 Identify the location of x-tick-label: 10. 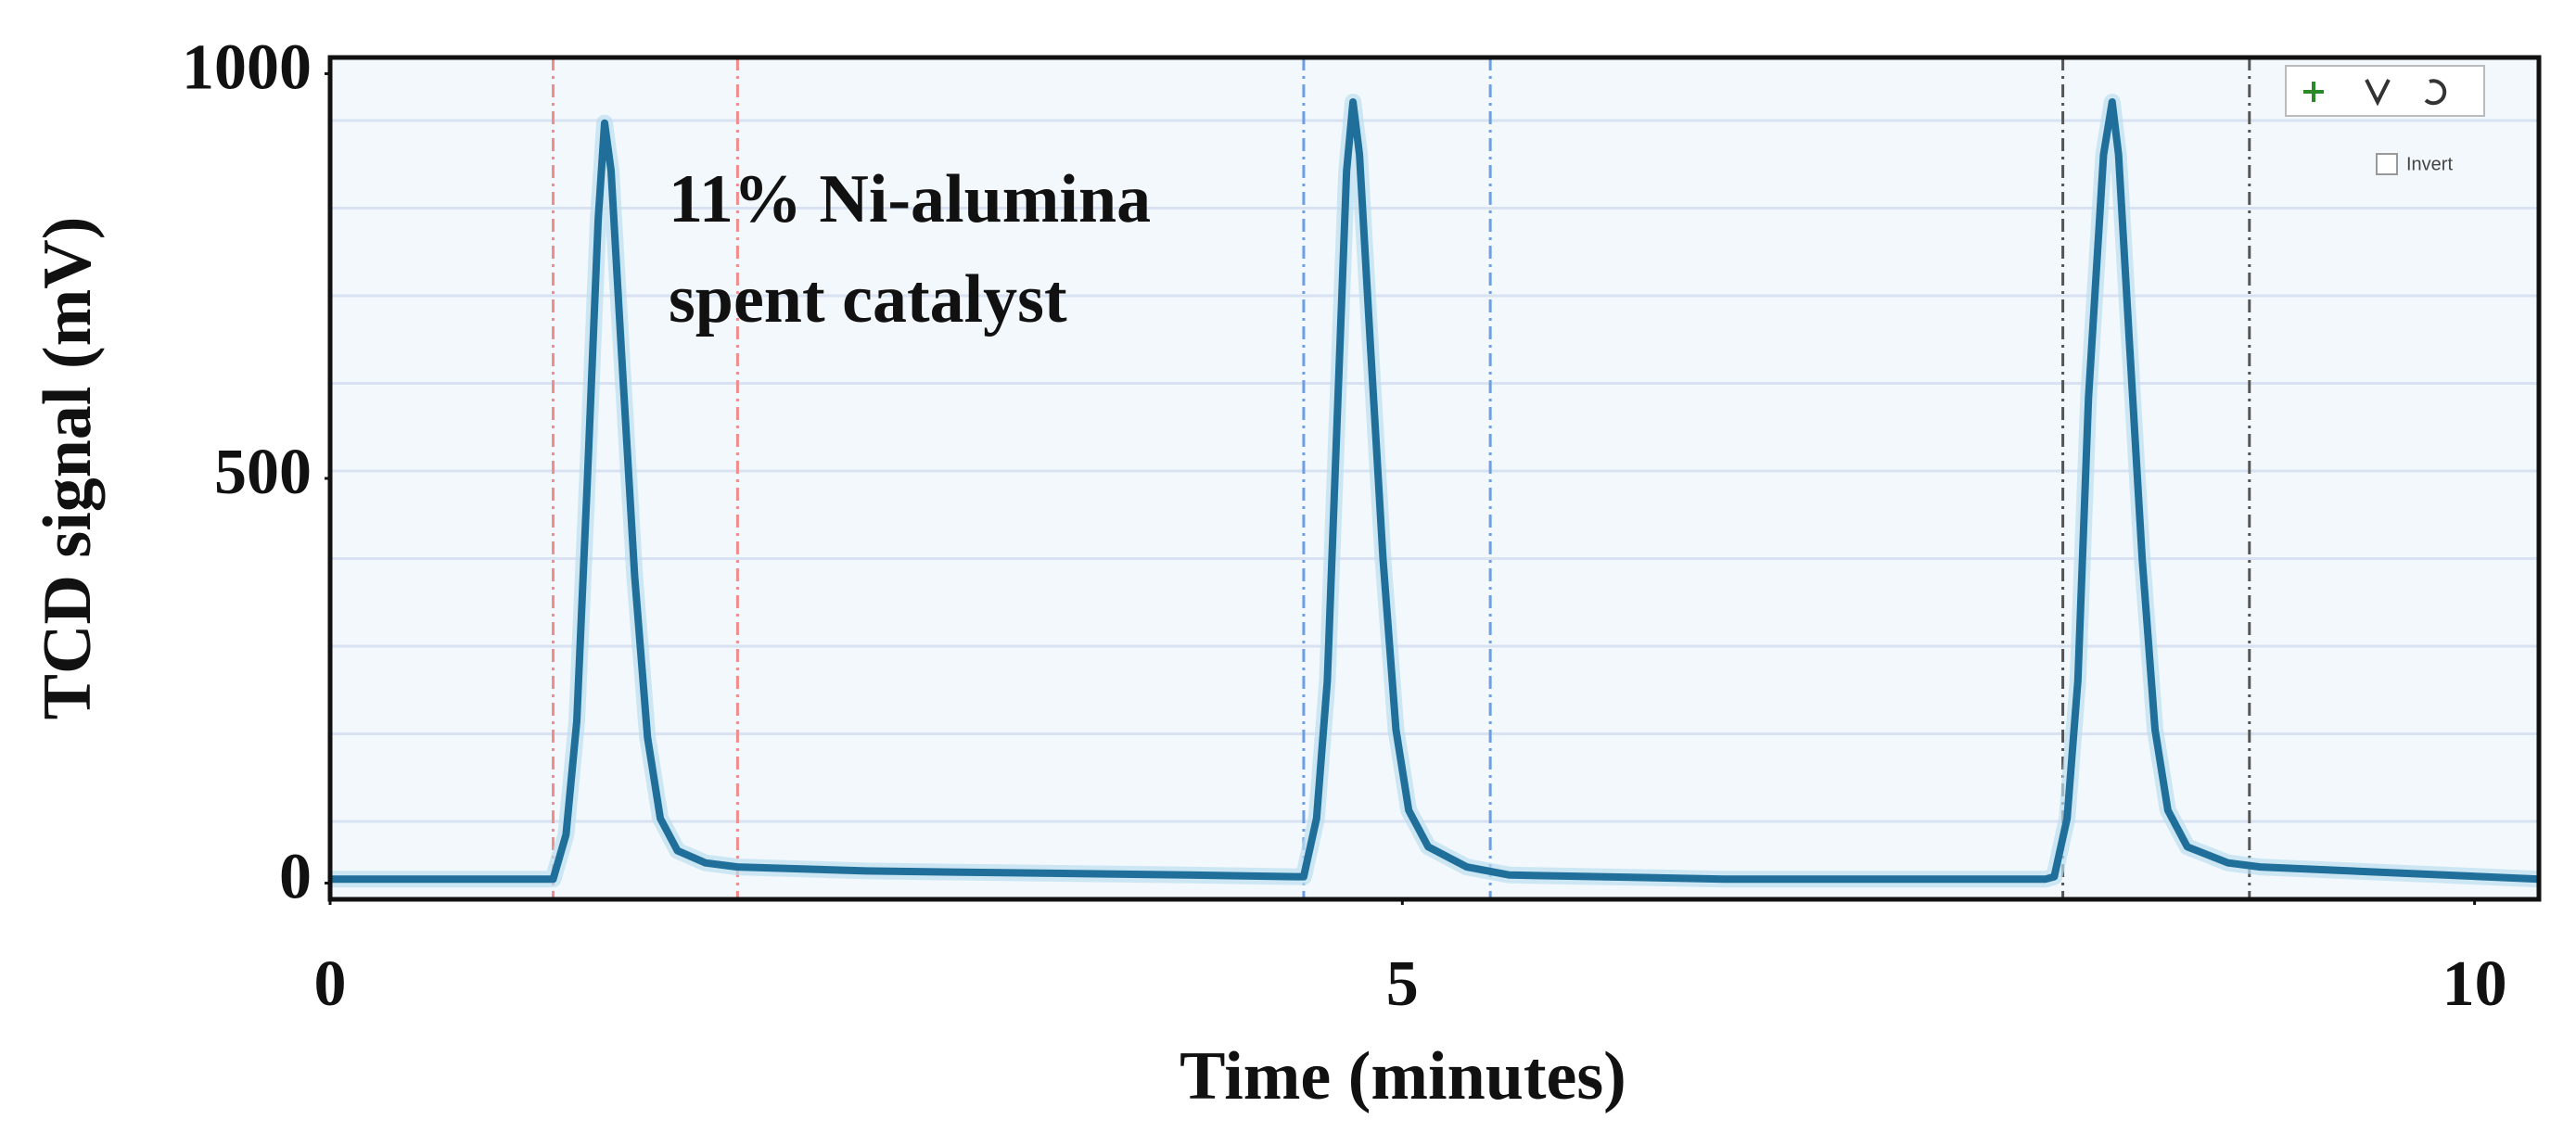
(2474, 984).